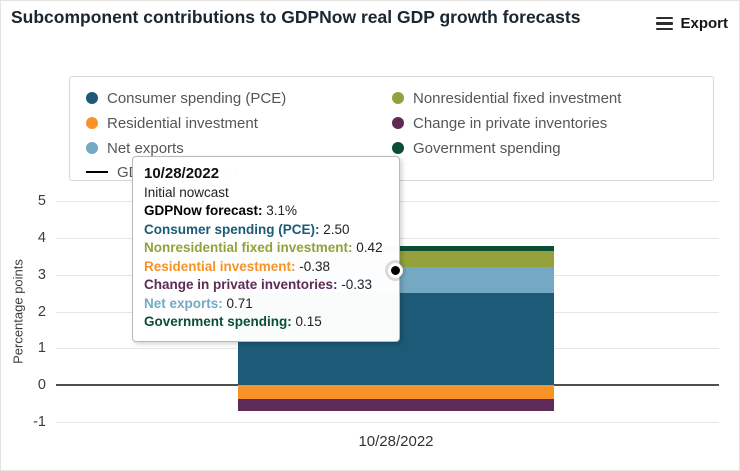  What do you see at coordinates (197, 98) in the screenshot?
I see `legend-item-label: Consumer spending (PCE)` at bounding box center [197, 98].